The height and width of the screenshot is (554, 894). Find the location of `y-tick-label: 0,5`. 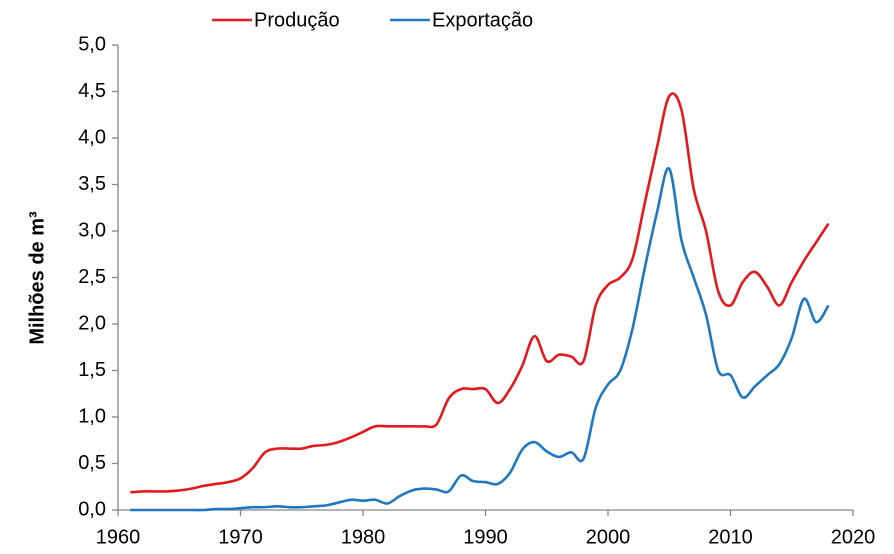

y-tick-label: 0,5 is located at coordinates (92, 463).